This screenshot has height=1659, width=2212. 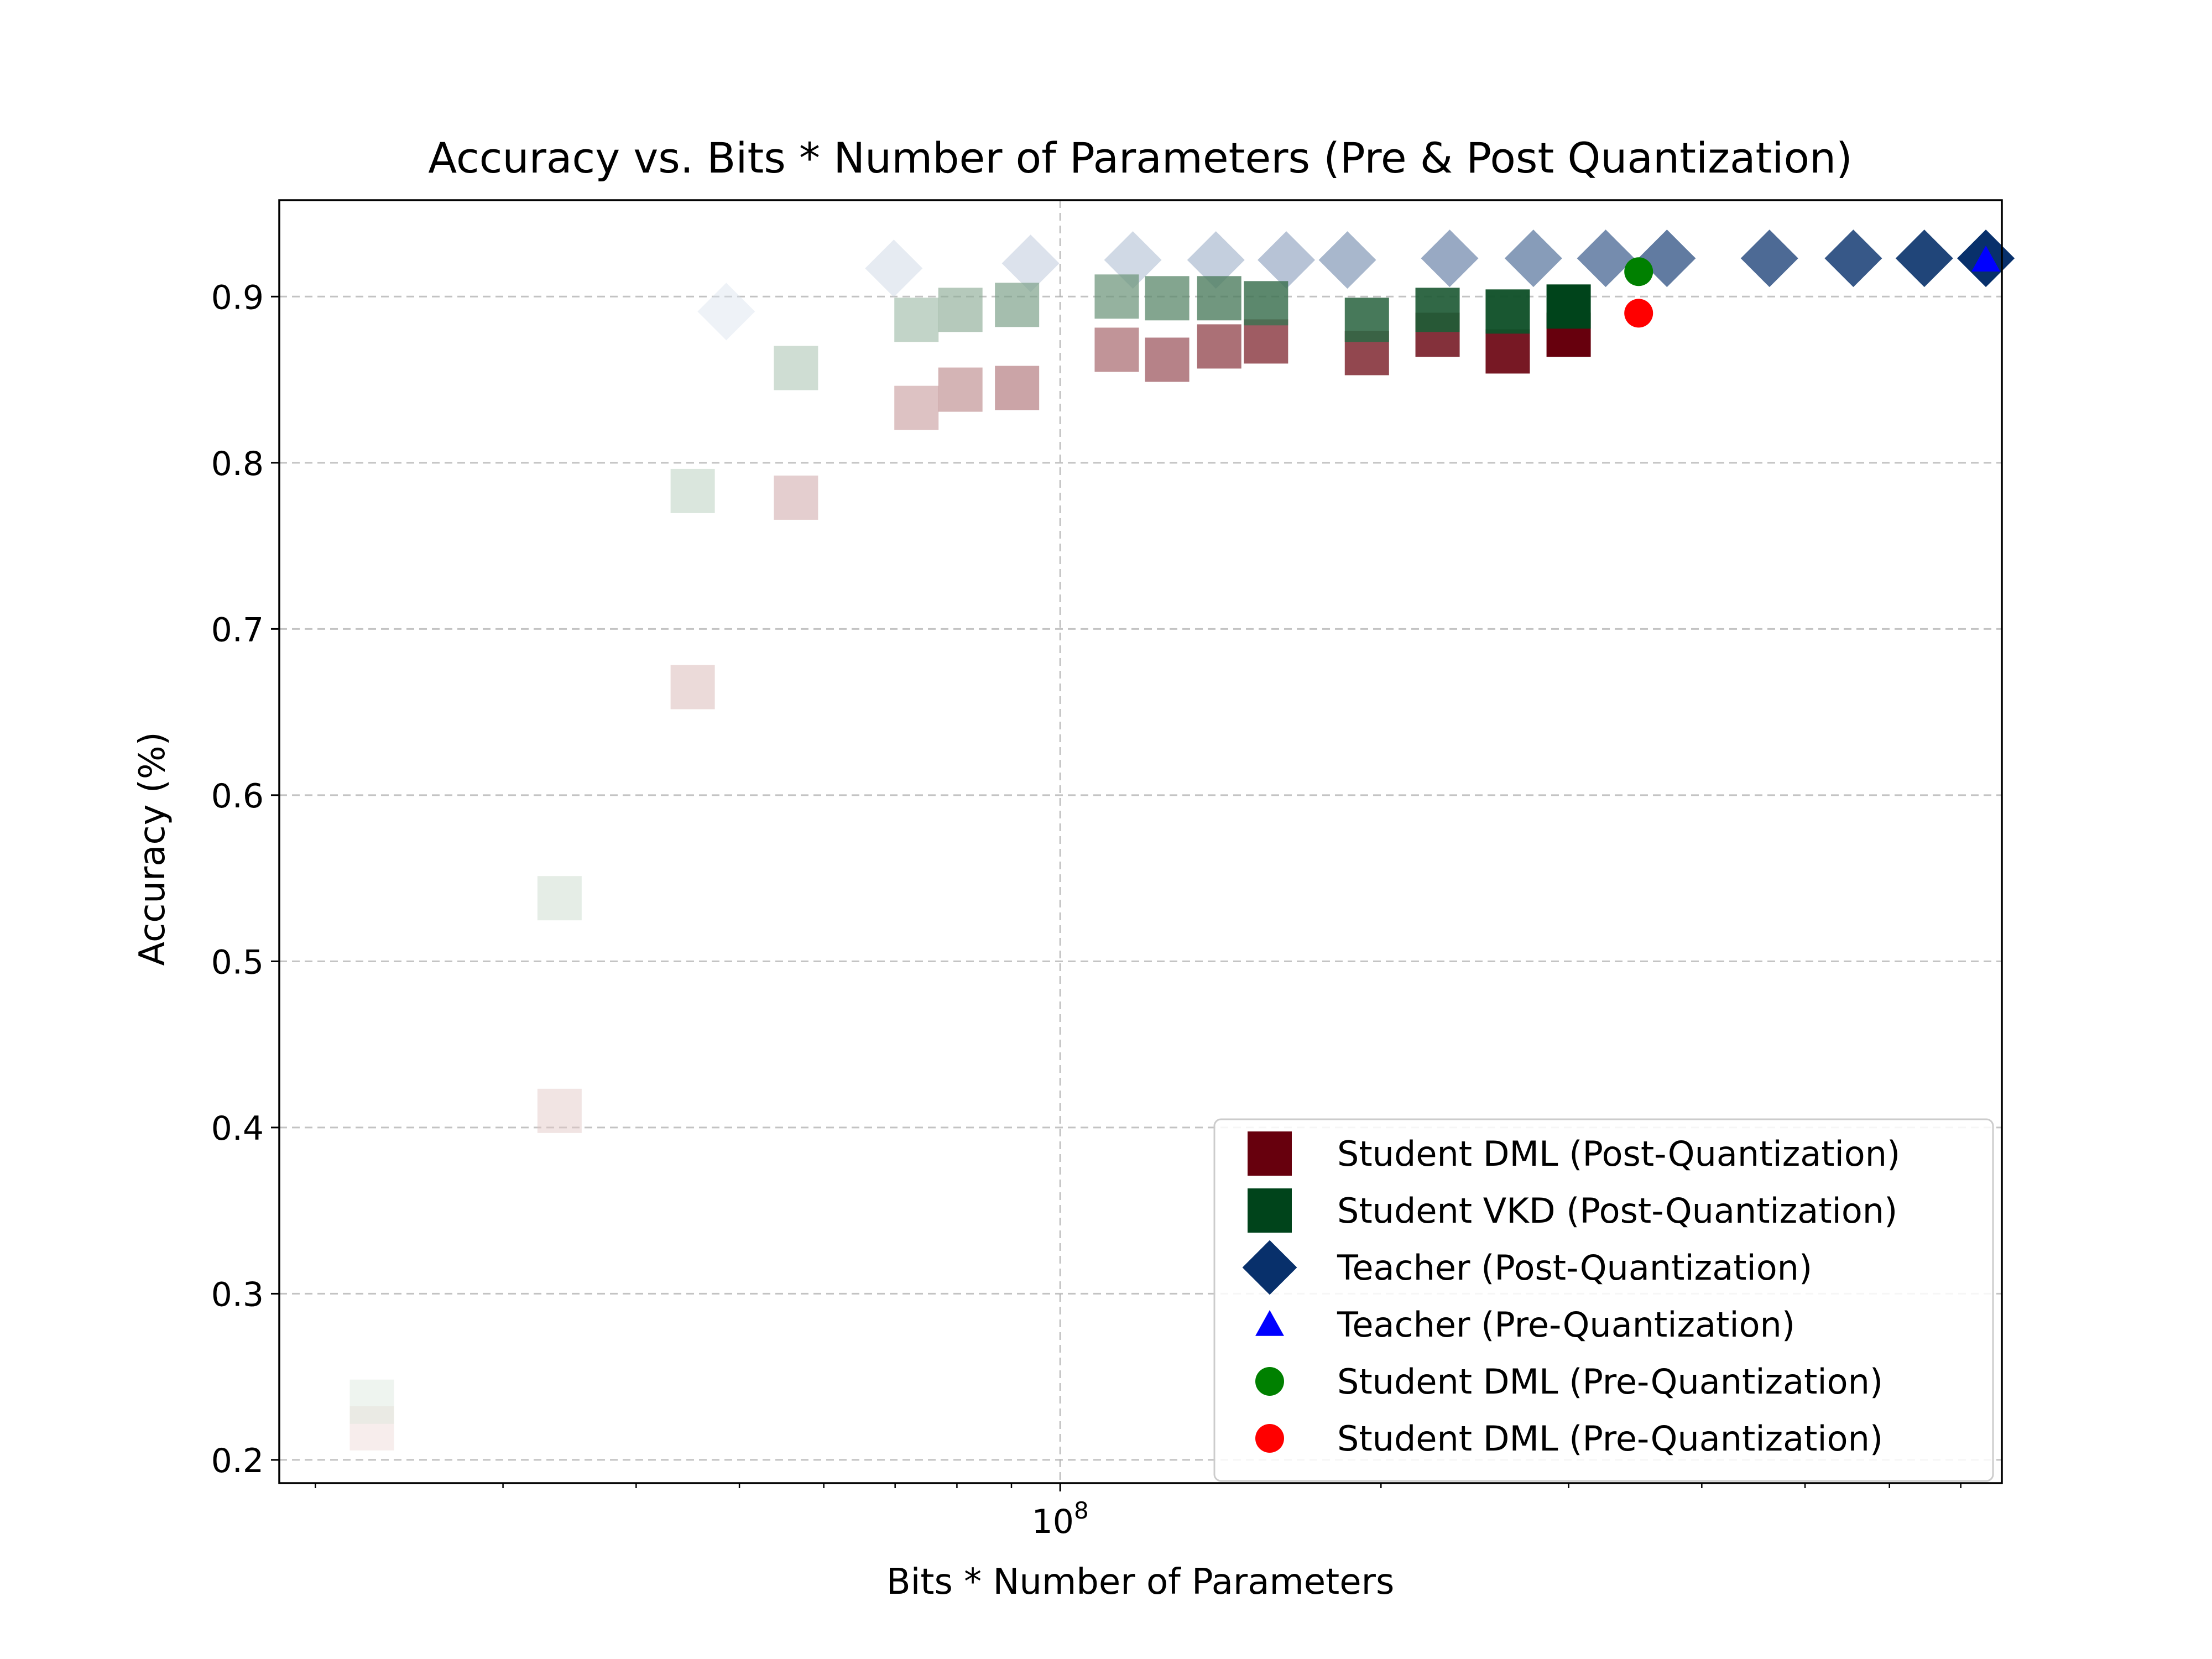 What do you see at coordinates (1141, 1583) in the screenshot?
I see `x-axis-label: Bits * Number of Parameters` at bounding box center [1141, 1583].